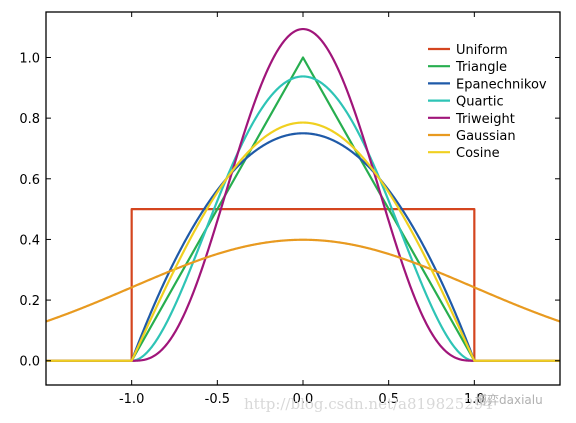  Describe the element at coordinates (368, 404) in the screenshot. I see `watermark-url: http://blog.csdn.net/a819825294` at that location.